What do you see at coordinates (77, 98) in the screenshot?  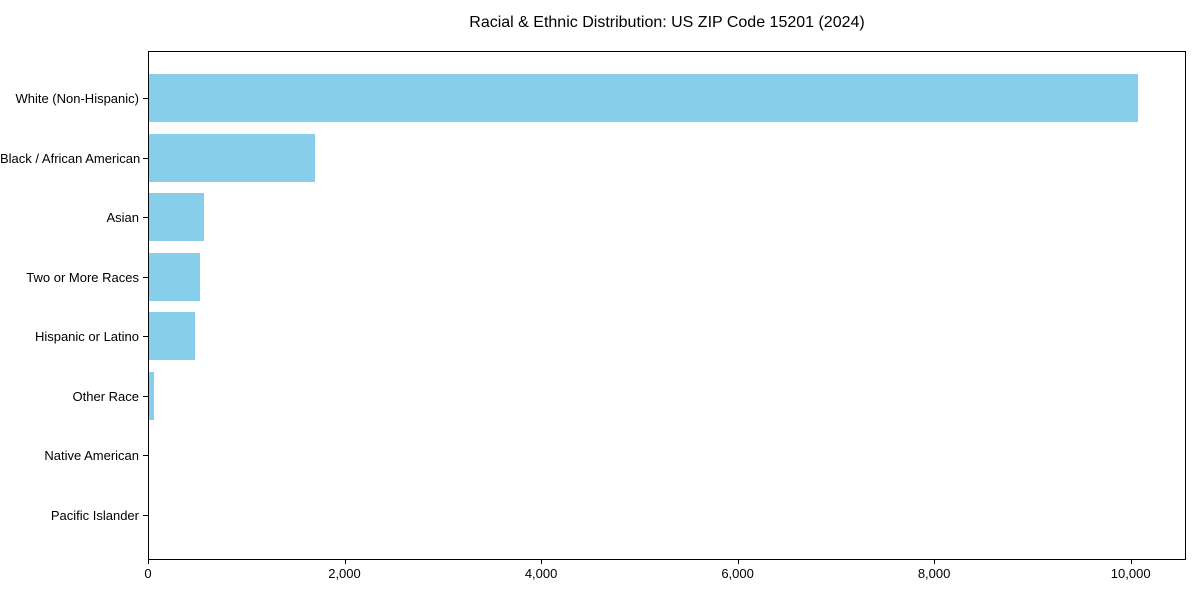 I see `y-axis-label: White (Non-Hispanic)` at bounding box center [77, 98].